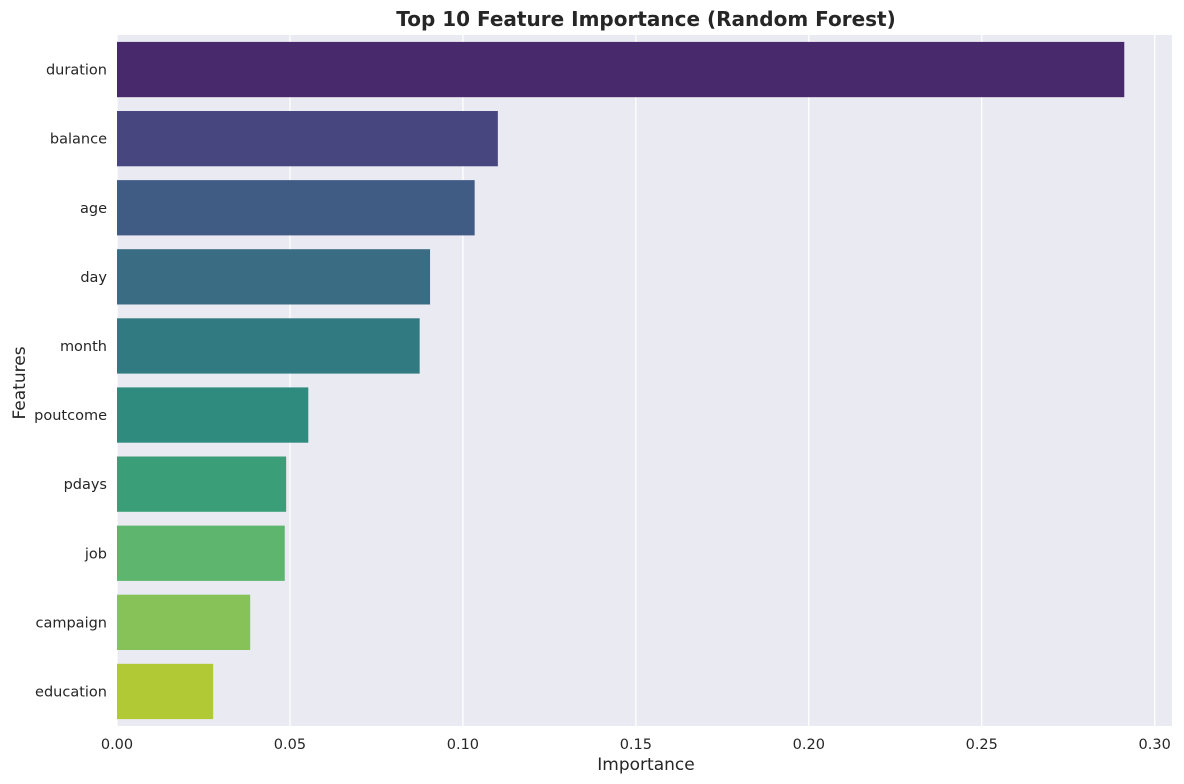  Describe the element at coordinates (85, 485) in the screenshot. I see `y-tick-label-pdays: pdays` at that location.